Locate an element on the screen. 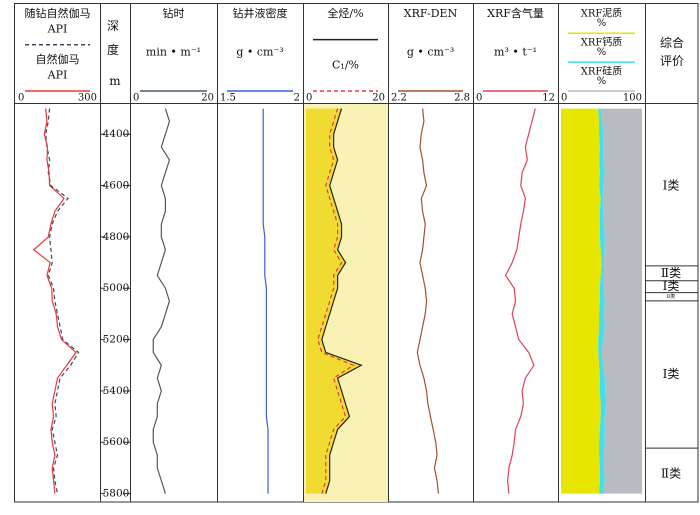 This screenshot has width=700, height=515. scale-max: 2.8 is located at coordinates (462, 98).